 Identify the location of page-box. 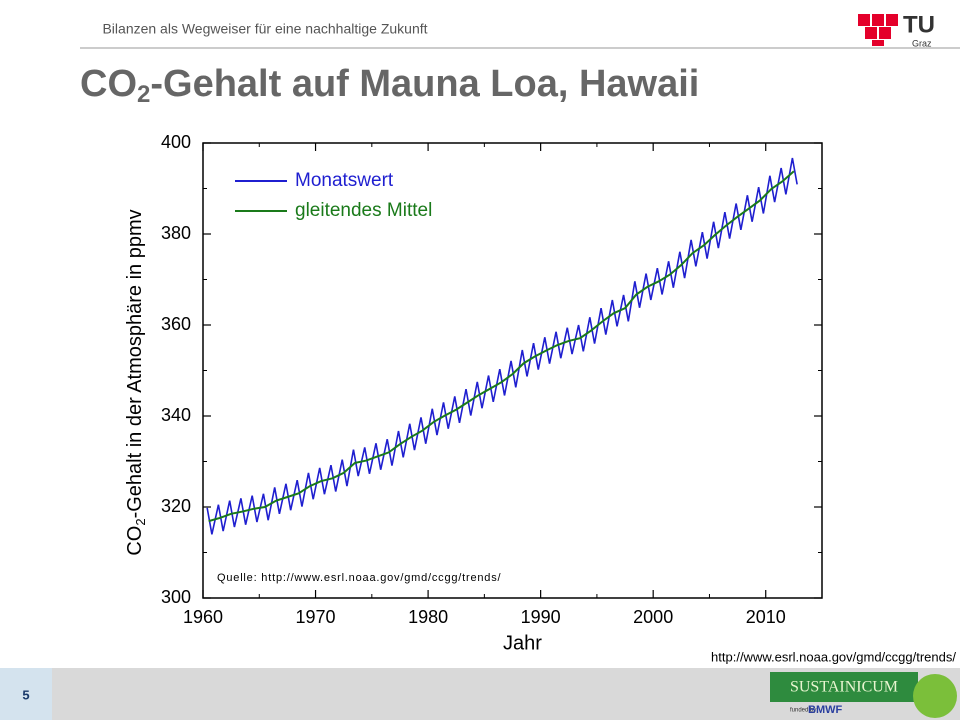
(26, 694).